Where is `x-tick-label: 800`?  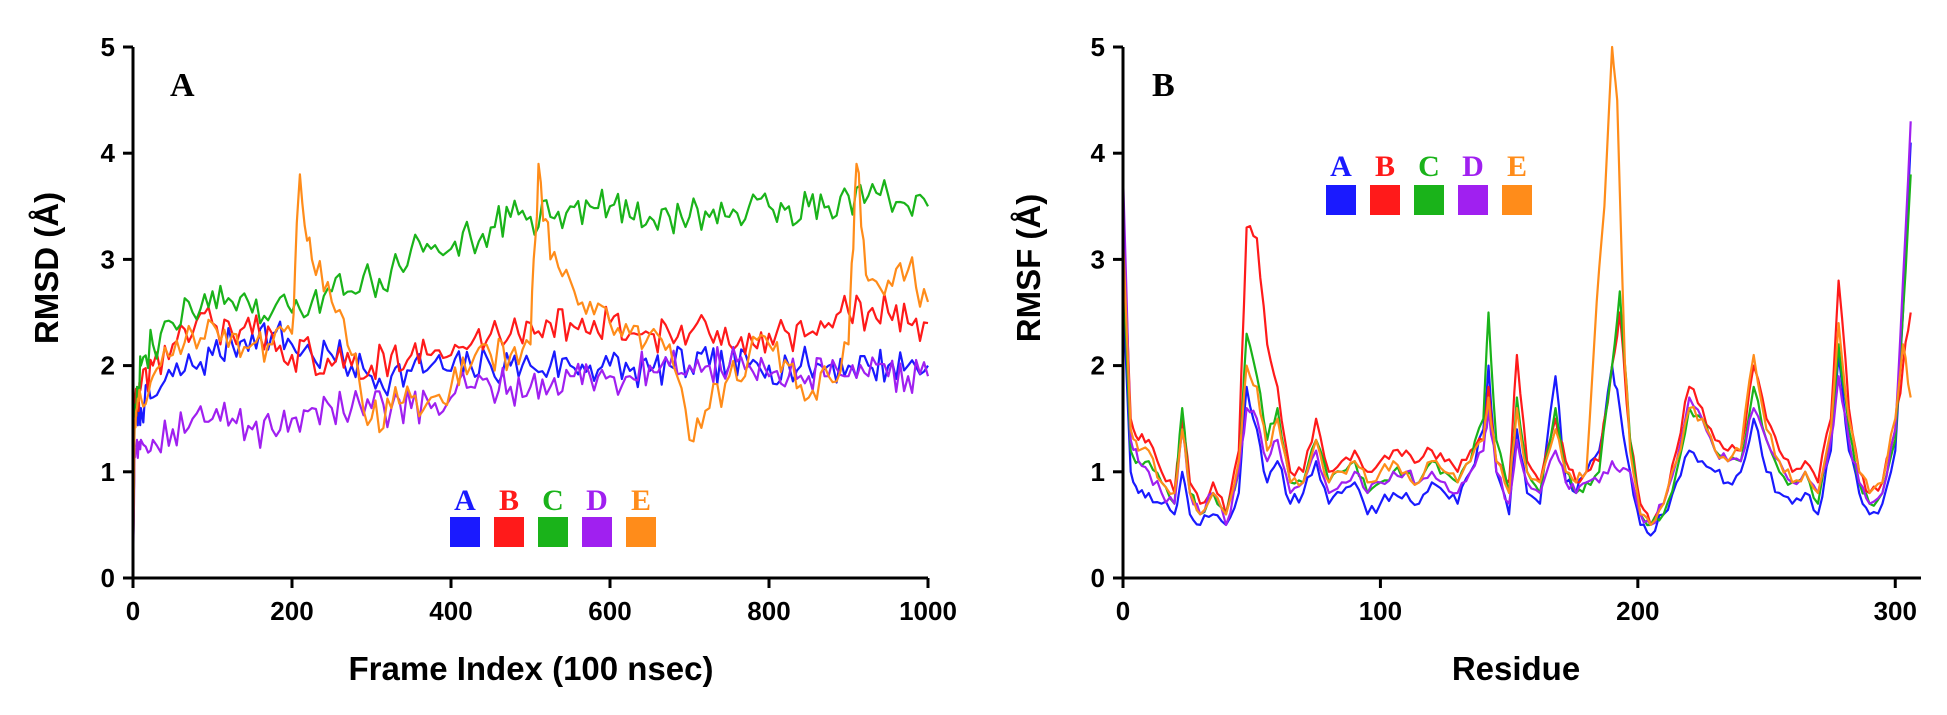
x-tick-label: 800 is located at coordinates (768, 611).